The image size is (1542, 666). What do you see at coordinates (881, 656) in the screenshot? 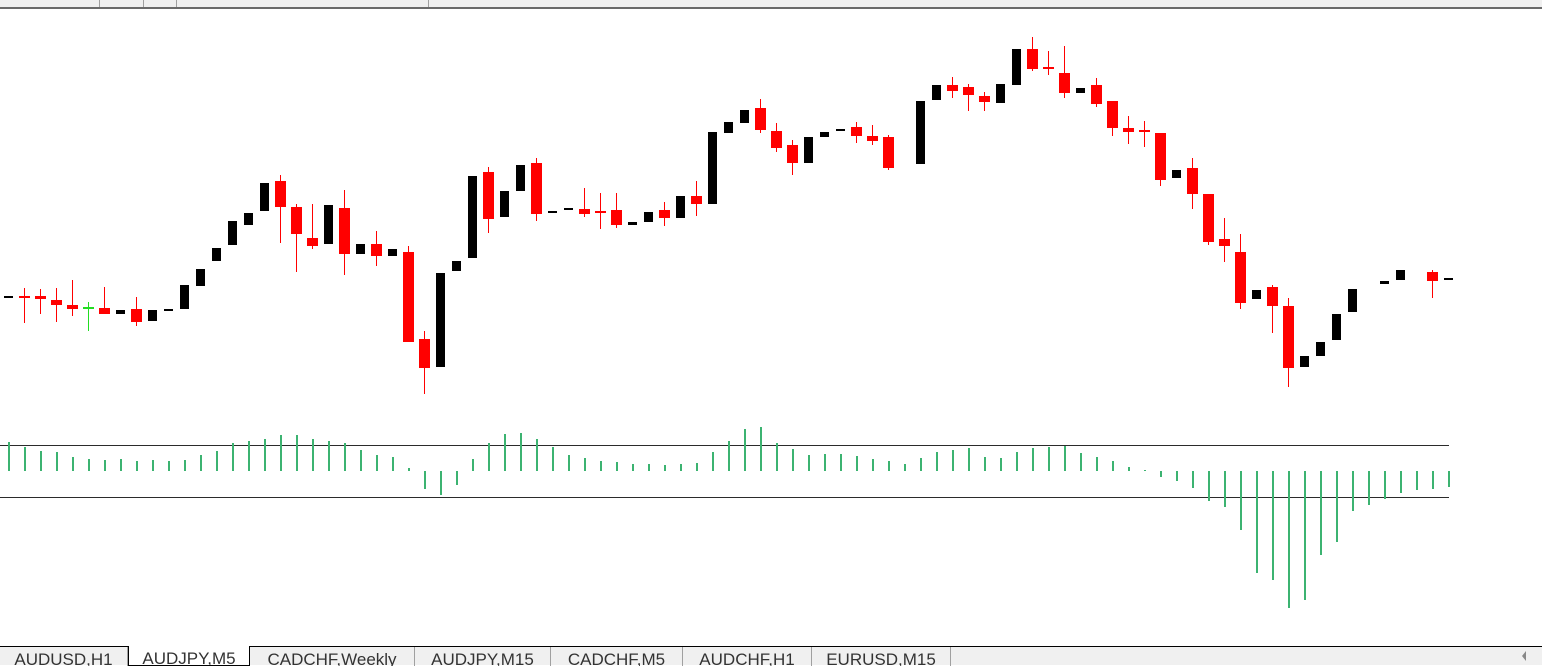
I see `tab-eurusd-m15: EURUSD,M15` at bounding box center [881, 656].